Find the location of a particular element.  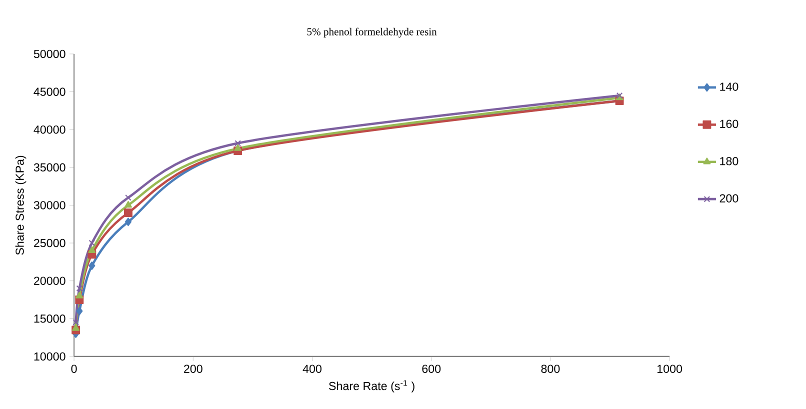

y-tick-label: 50000 is located at coordinates (50, 54).